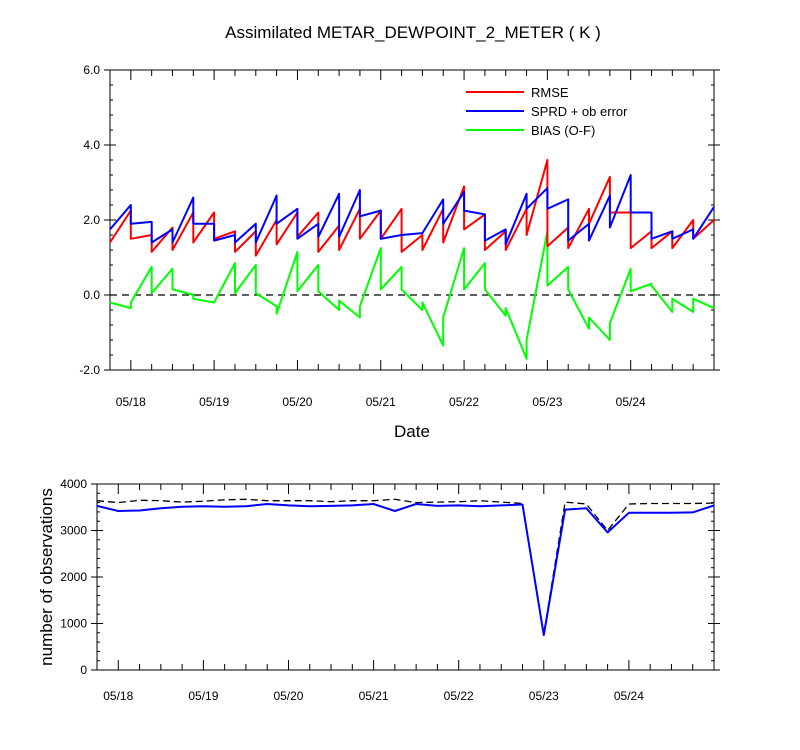  I want to click on bias-series-line, so click(412, 295).